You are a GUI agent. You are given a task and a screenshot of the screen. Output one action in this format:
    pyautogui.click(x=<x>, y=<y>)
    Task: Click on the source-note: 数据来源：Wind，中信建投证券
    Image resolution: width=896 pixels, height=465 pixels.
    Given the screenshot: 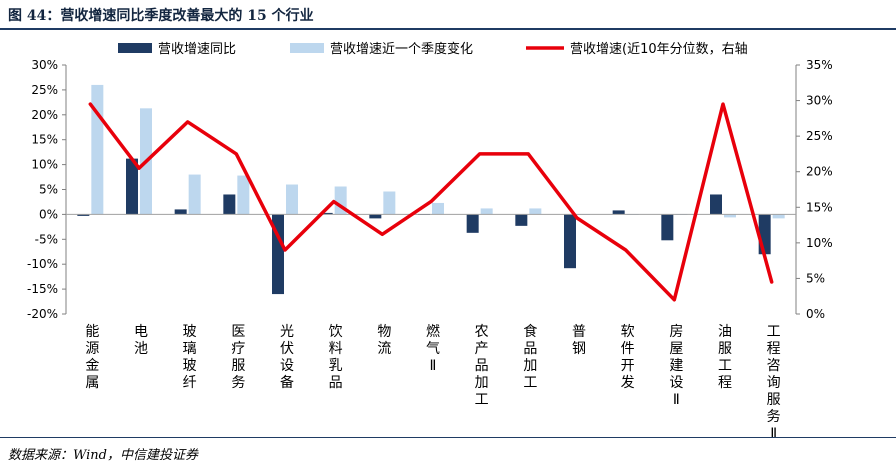 What is the action you would take?
    pyautogui.click(x=103, y=455)
    